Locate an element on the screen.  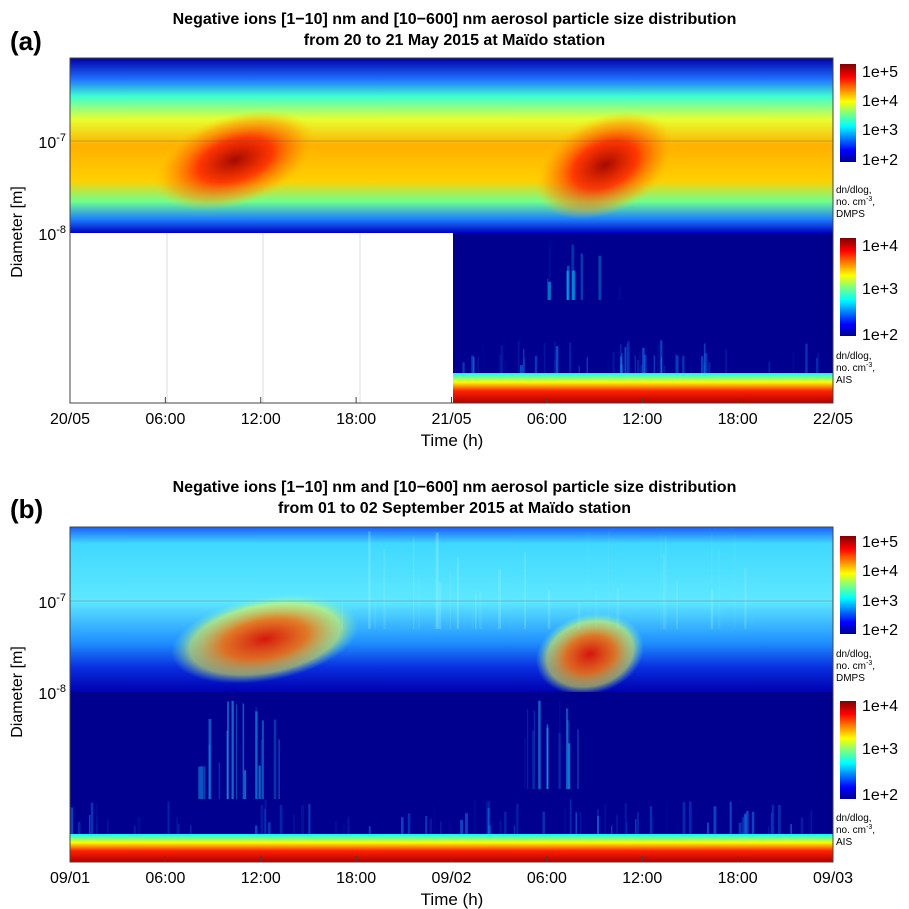
xtick-label: 09/01 is located at coordinates (70, 878).